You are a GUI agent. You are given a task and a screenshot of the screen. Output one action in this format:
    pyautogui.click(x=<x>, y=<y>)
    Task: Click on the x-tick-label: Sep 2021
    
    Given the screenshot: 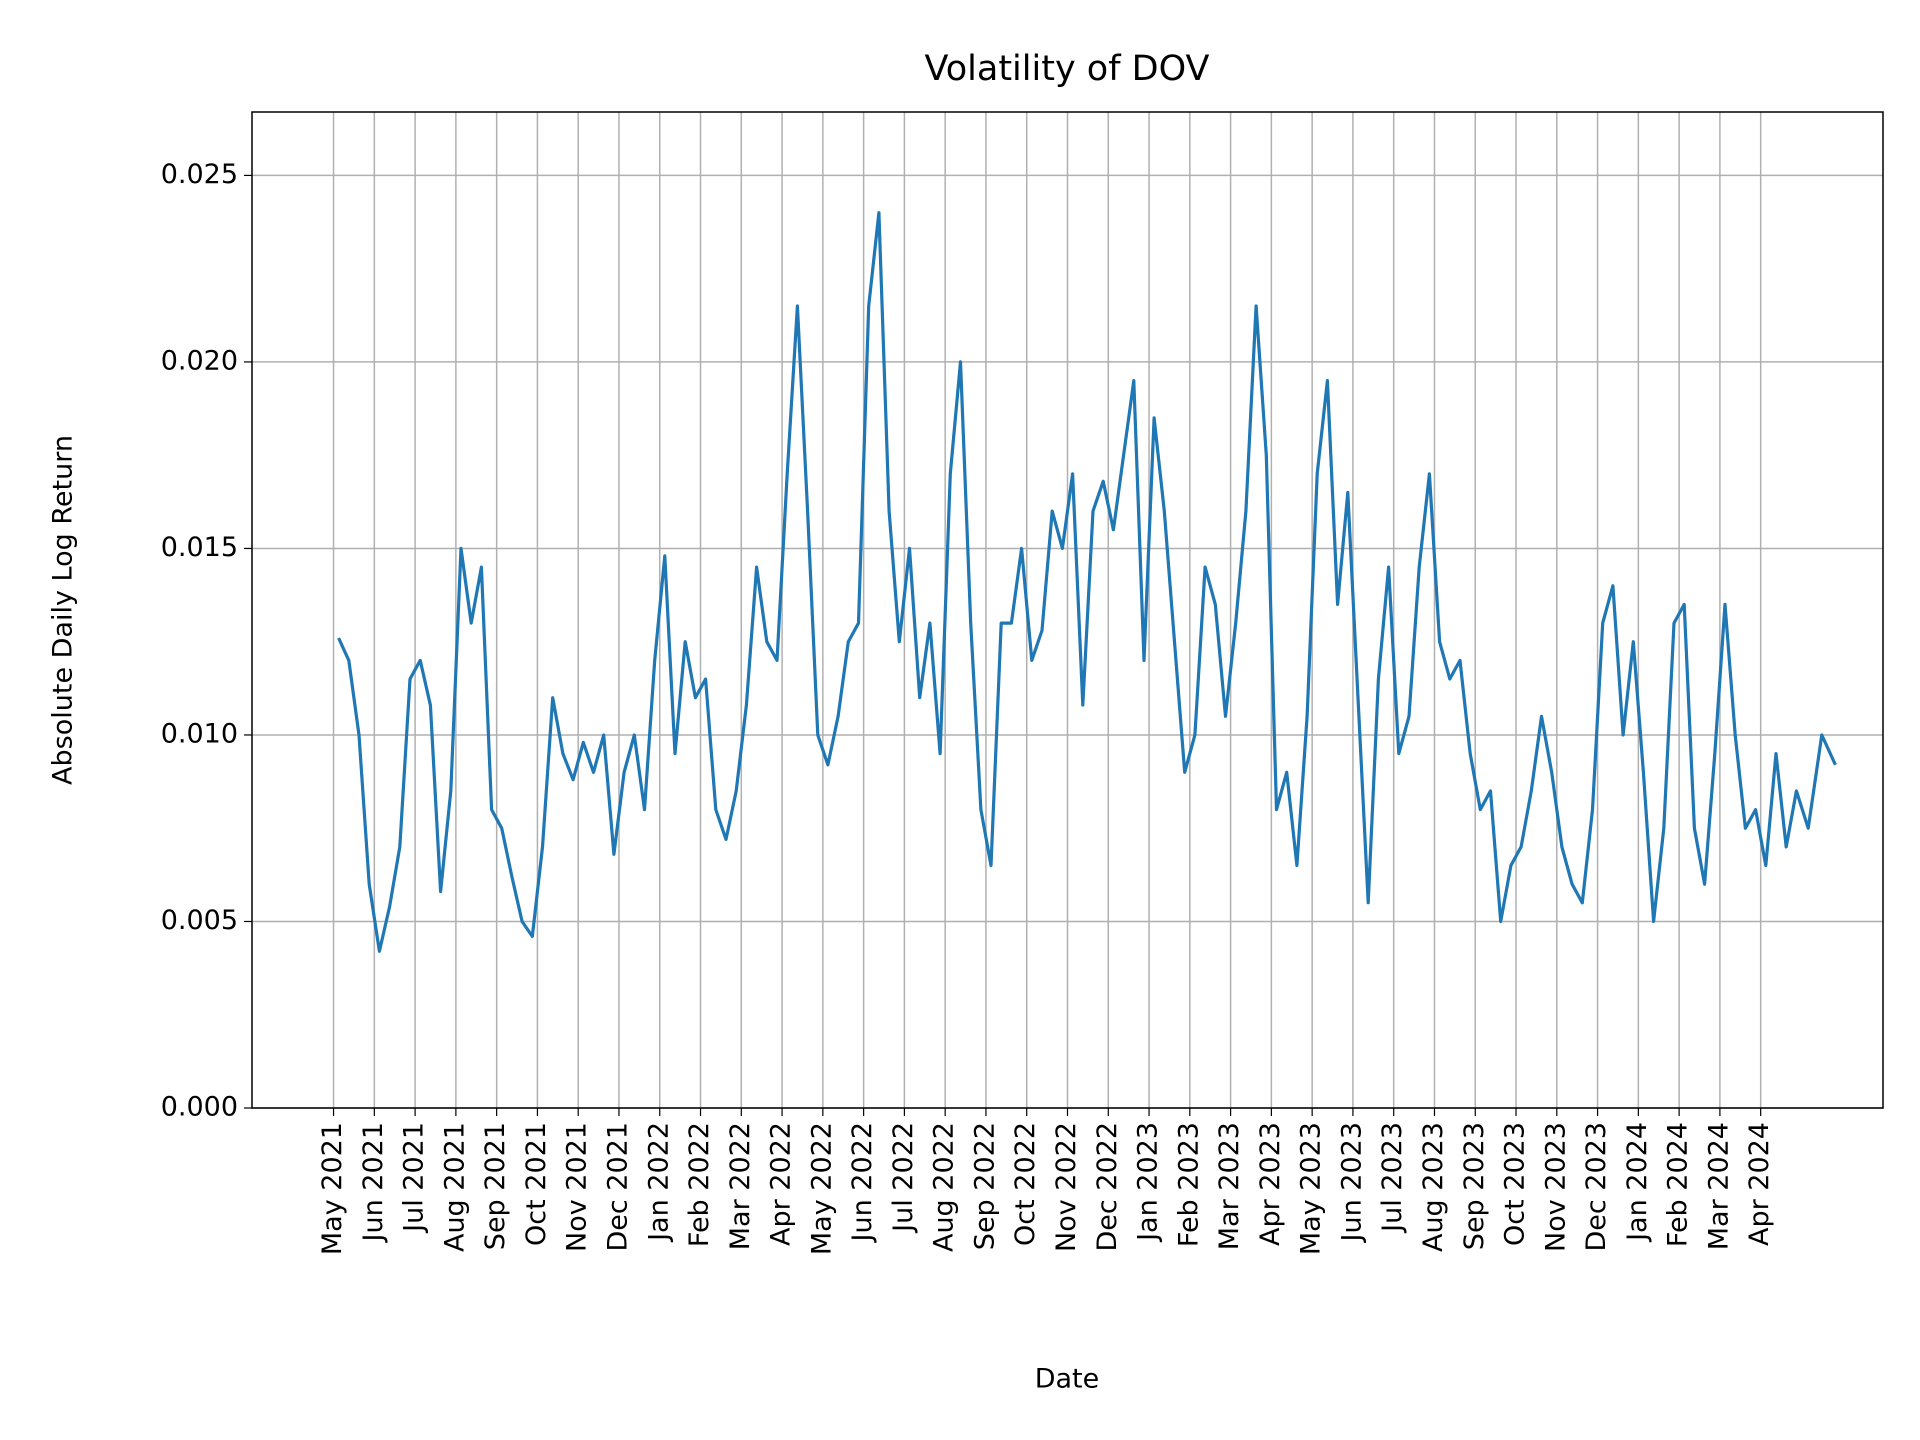 What is the action you would take?
    pyautogui.click(x=495, y=1186)
    